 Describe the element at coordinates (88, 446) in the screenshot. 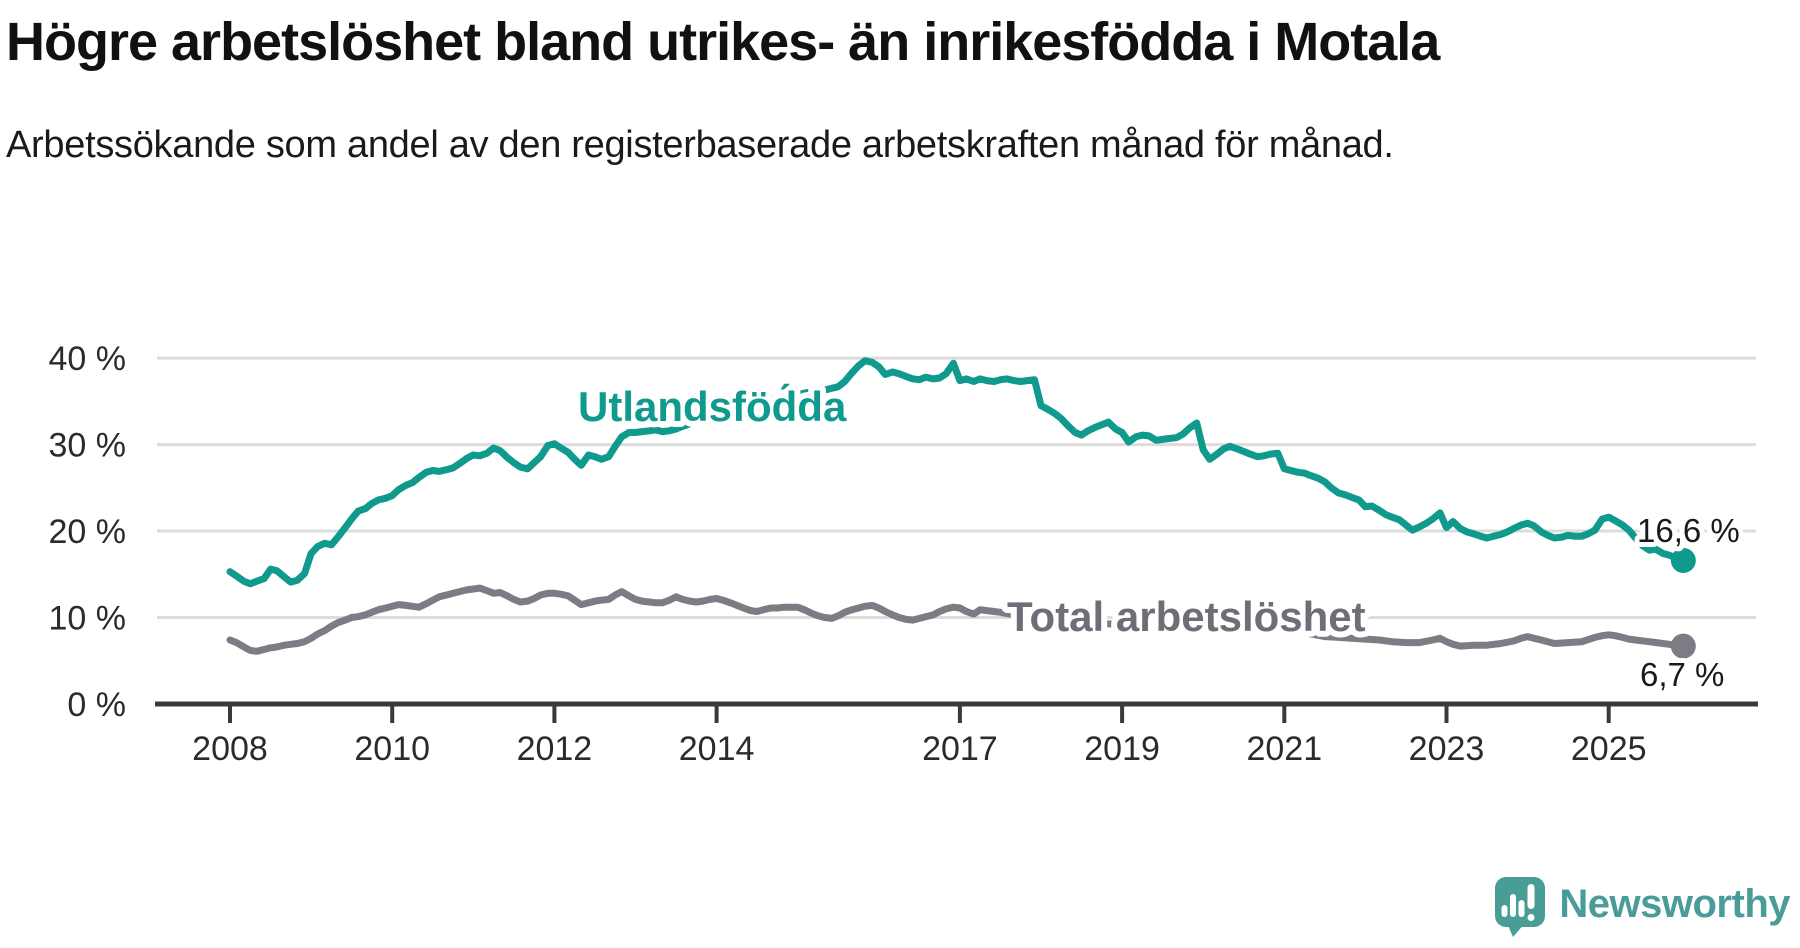

I see `y-axis-label-30: 30 %` at that location.